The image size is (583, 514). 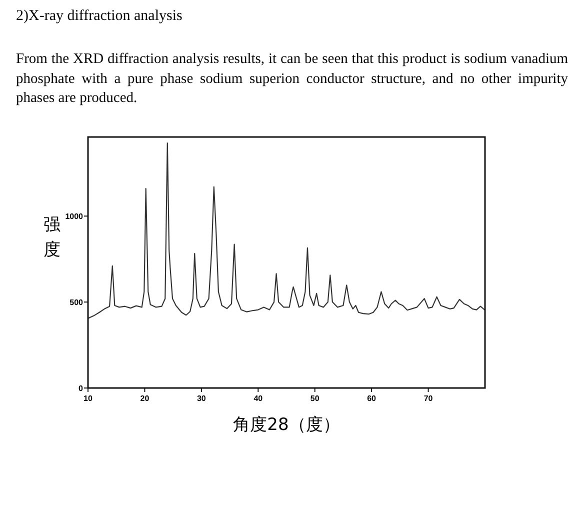 What do you see at coordinates (292, 79) in the screenshot?
I see `chart-subtitle: From the XRD diffraction analysis results, it can be seen that this product is sodium vanadium phosphate with a pure phase sodium superion conductor structure, and no other impurity phases are produced.` at bounding box center [292, 79].